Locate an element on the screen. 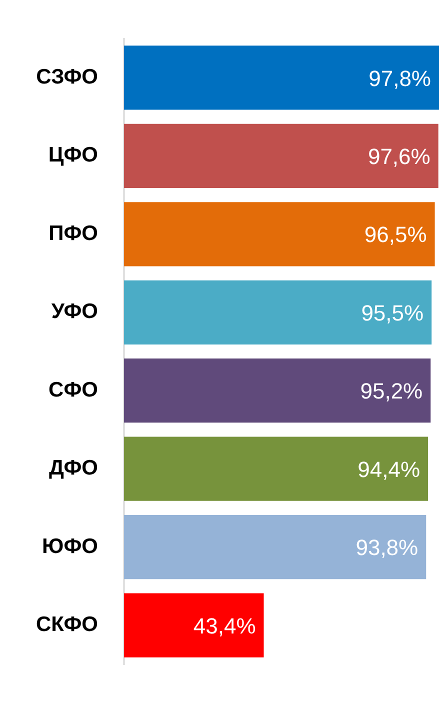 The width and height of the screenshot is (439, 703). y-tick-label: СКФО is located at coordinates (67, 624).